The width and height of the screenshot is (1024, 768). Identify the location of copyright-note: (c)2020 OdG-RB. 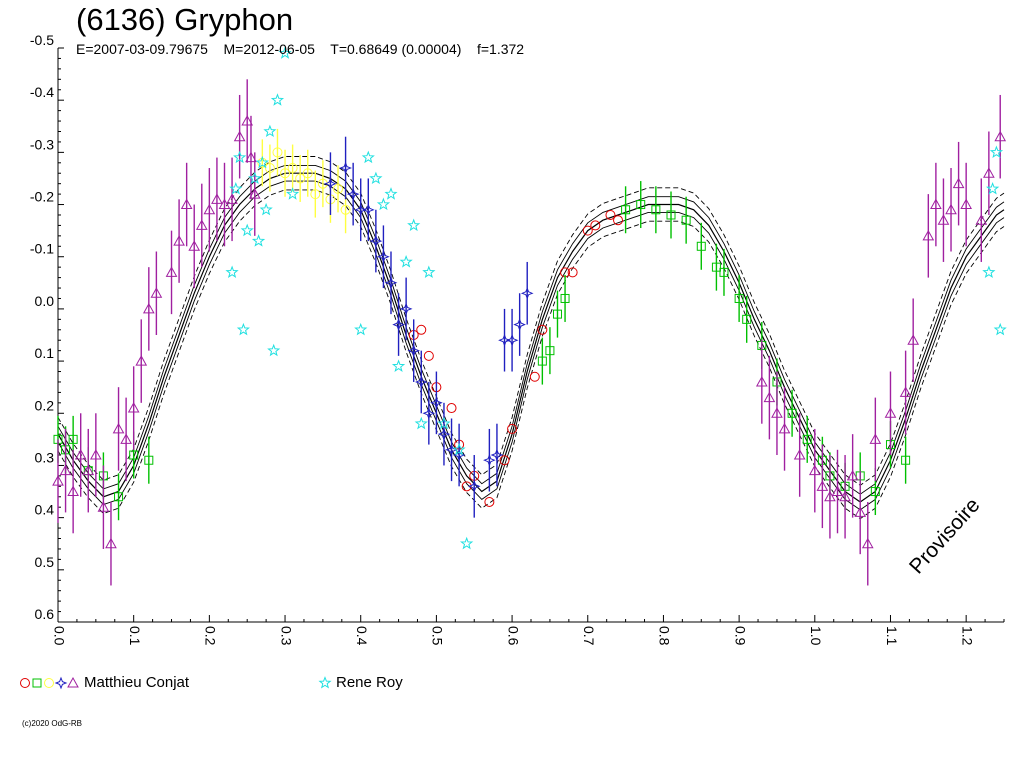
(52, 723).